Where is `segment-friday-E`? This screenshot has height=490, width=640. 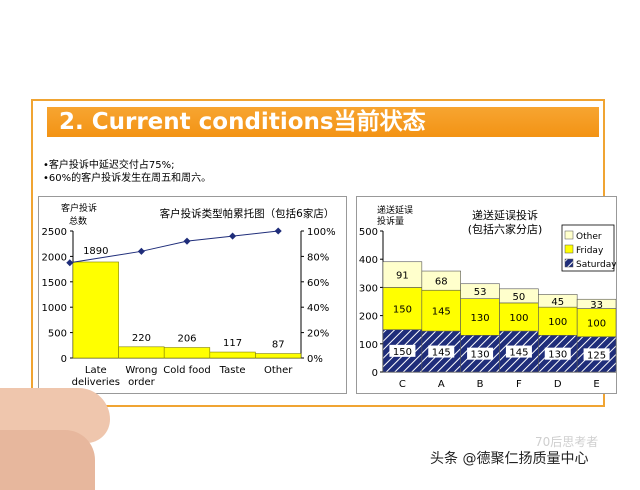 segment-friday-E is located at coordinates (596, 323).